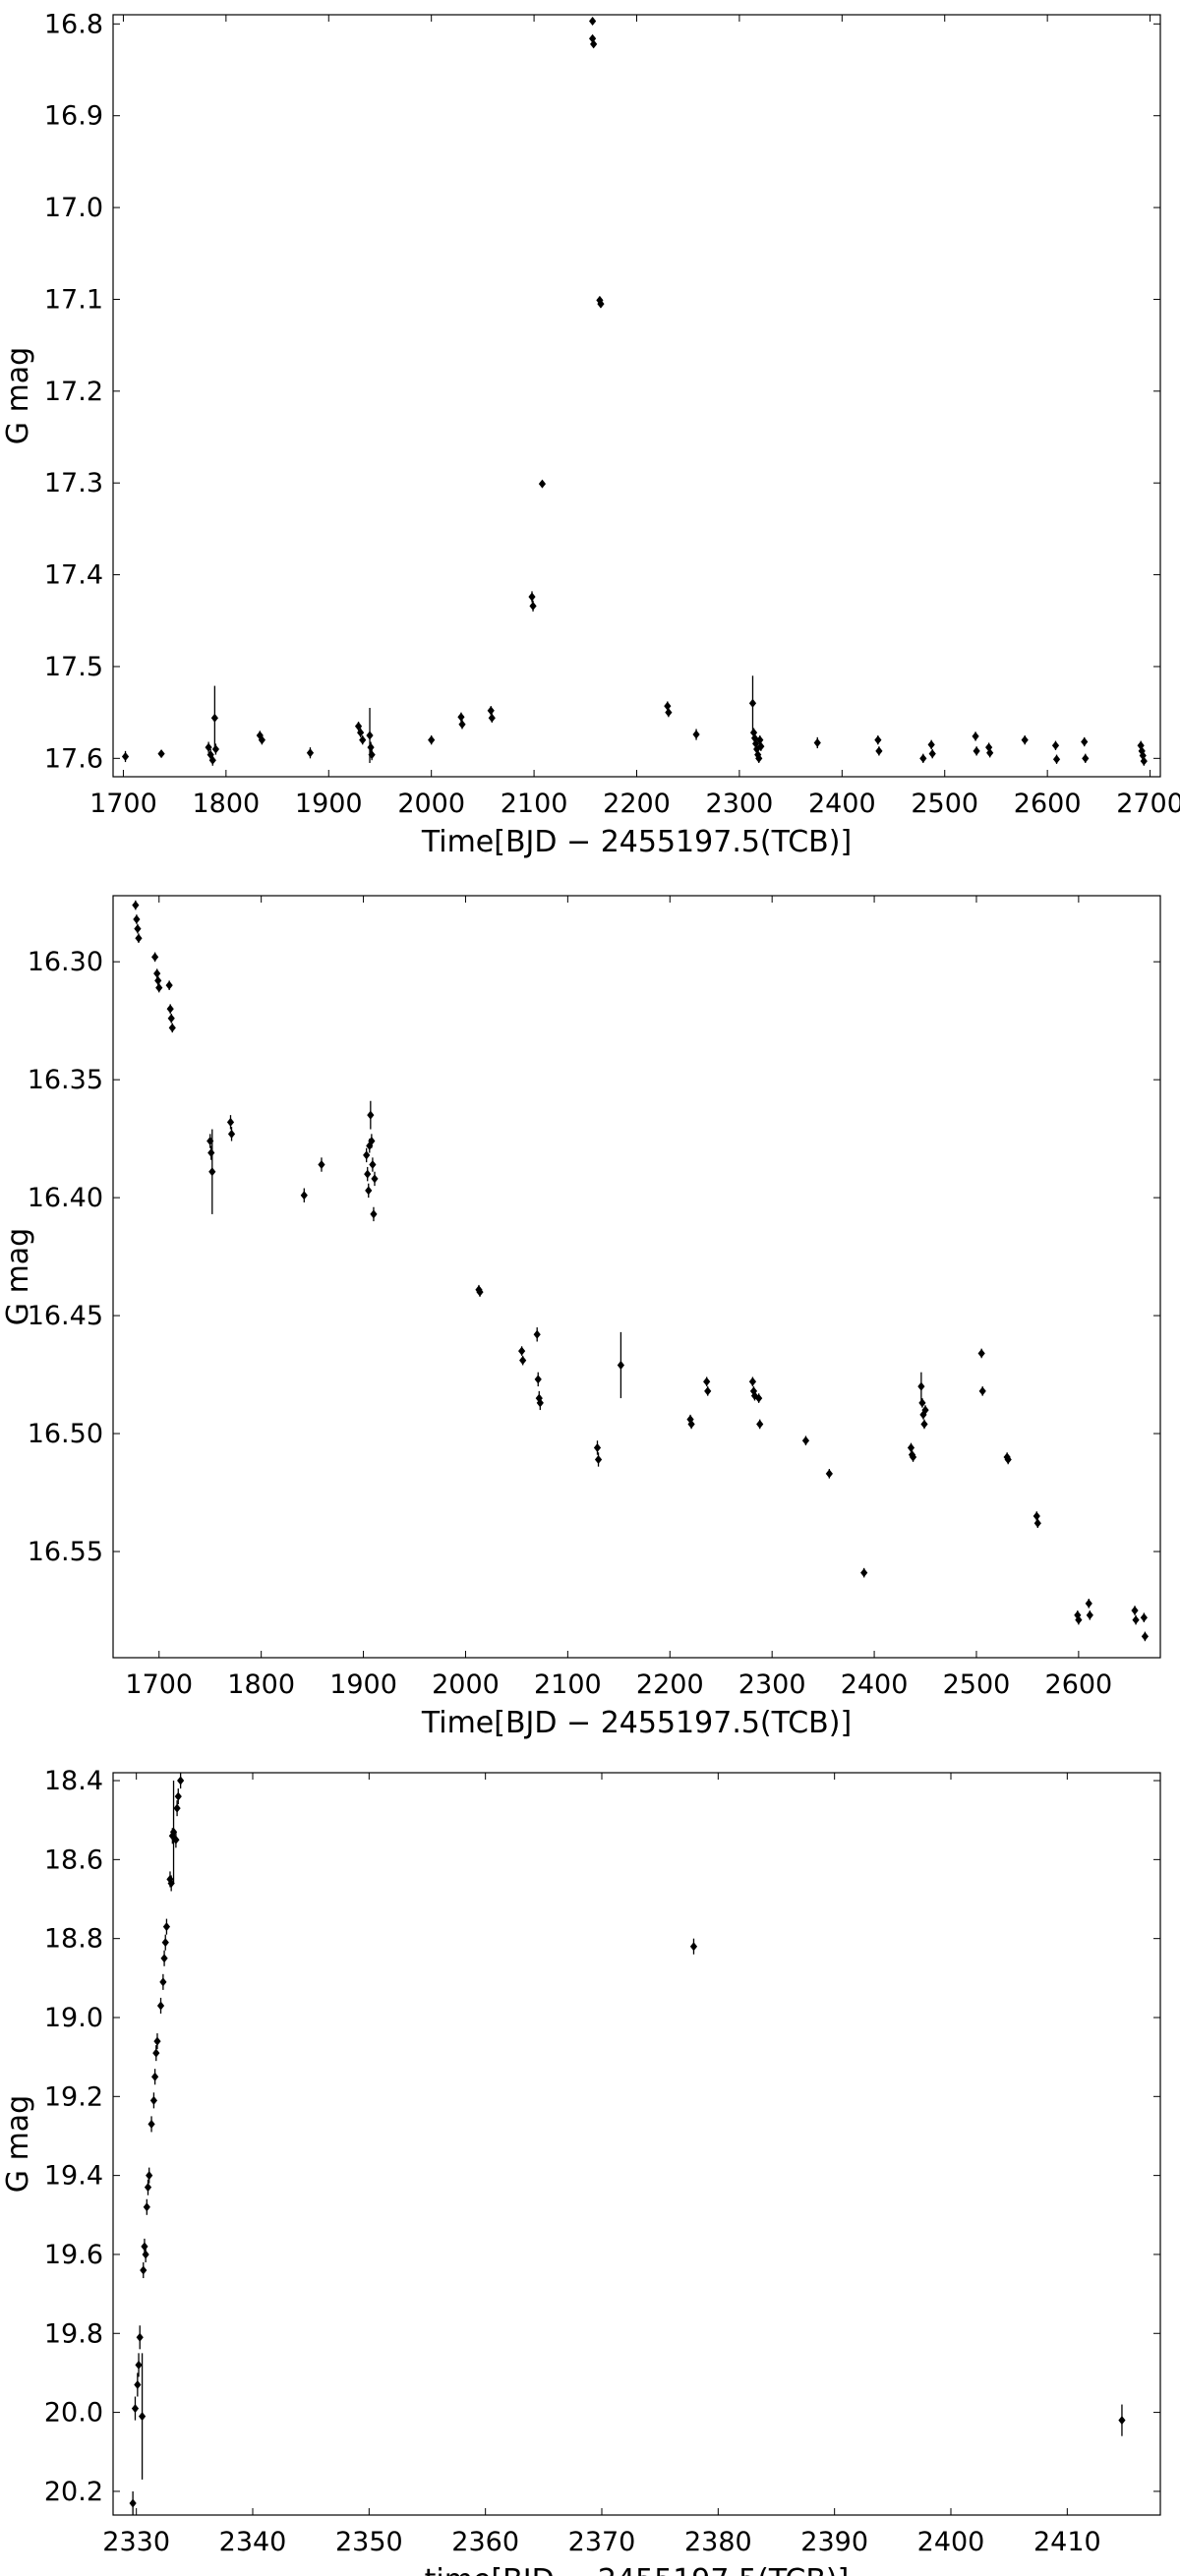 Image resolution: width=1180 pixels, height=2576 pixels. Describe the element at coordinates (73, 1781) in the screenshot. I see `y-tick-label: 18.4` at that location.